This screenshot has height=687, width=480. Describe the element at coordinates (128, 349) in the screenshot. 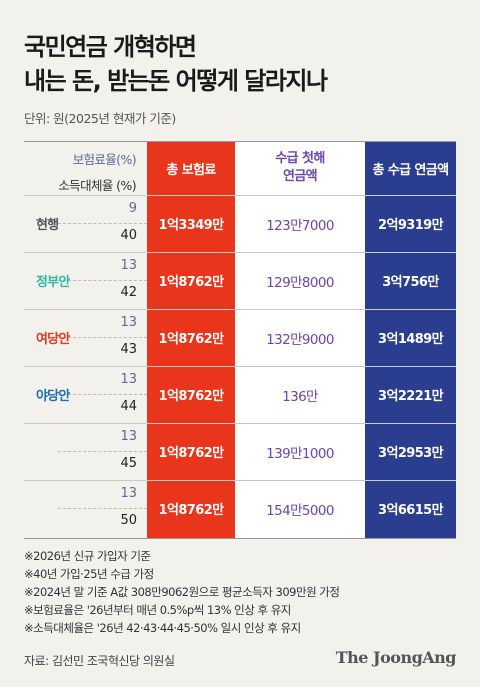

I see `replacement-rate-value: 43` at that location.